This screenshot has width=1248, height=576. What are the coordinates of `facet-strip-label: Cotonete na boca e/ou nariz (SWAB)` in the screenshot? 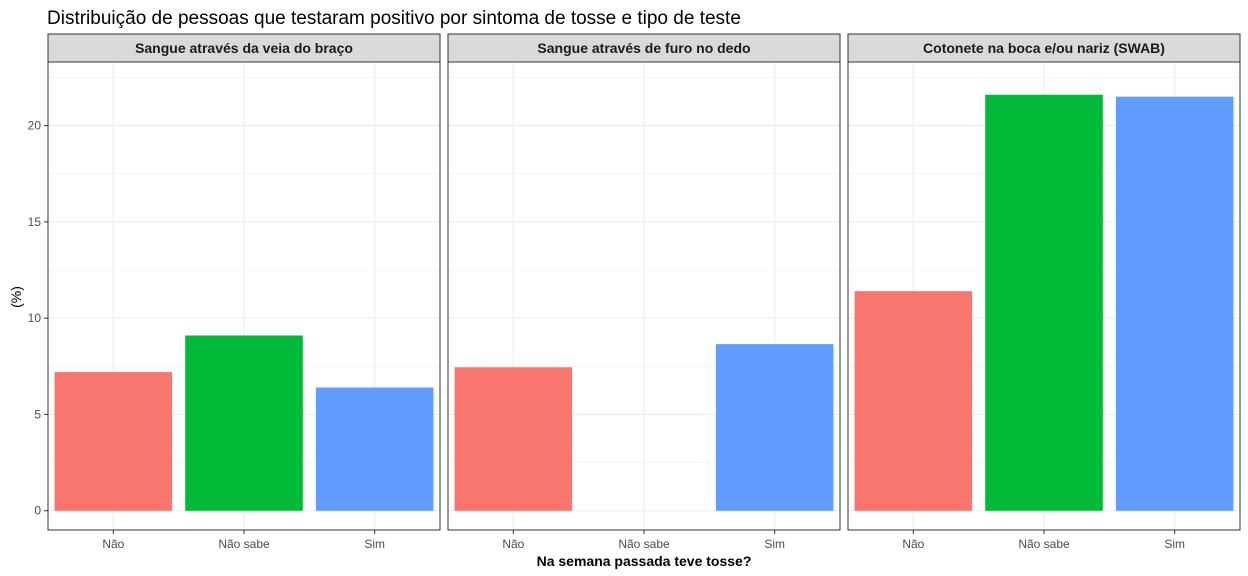 It's located at (1044, 48).